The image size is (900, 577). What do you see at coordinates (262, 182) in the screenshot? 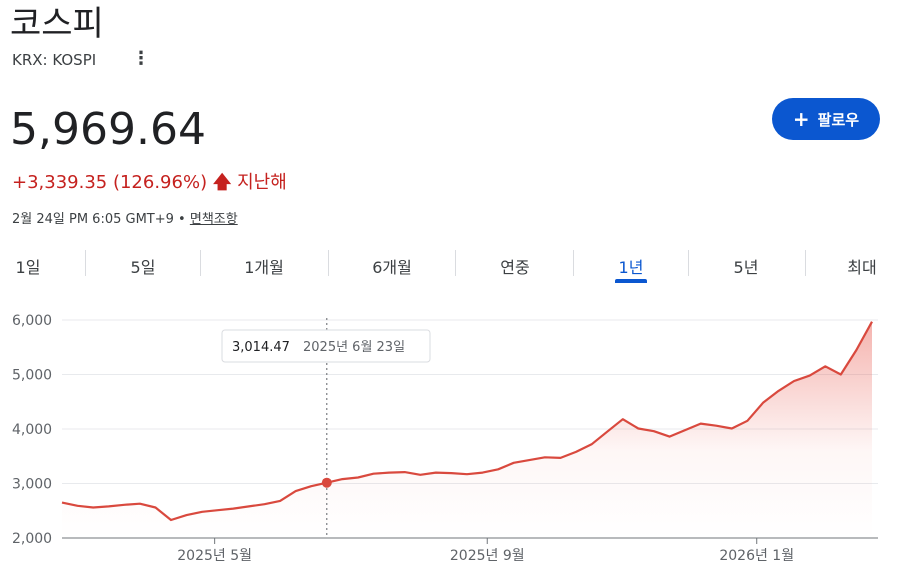
I see `period: 지난해` at bounding box center [262, 182].